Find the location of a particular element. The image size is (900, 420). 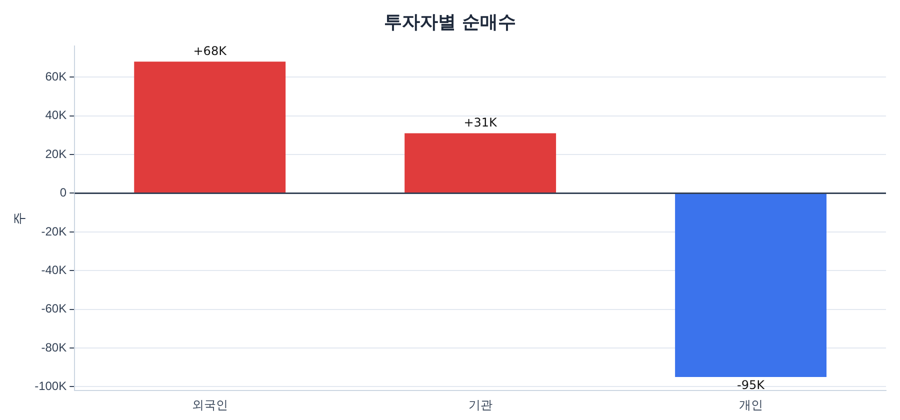

y-tick-label: -100K is located at coordinates (50, 386).